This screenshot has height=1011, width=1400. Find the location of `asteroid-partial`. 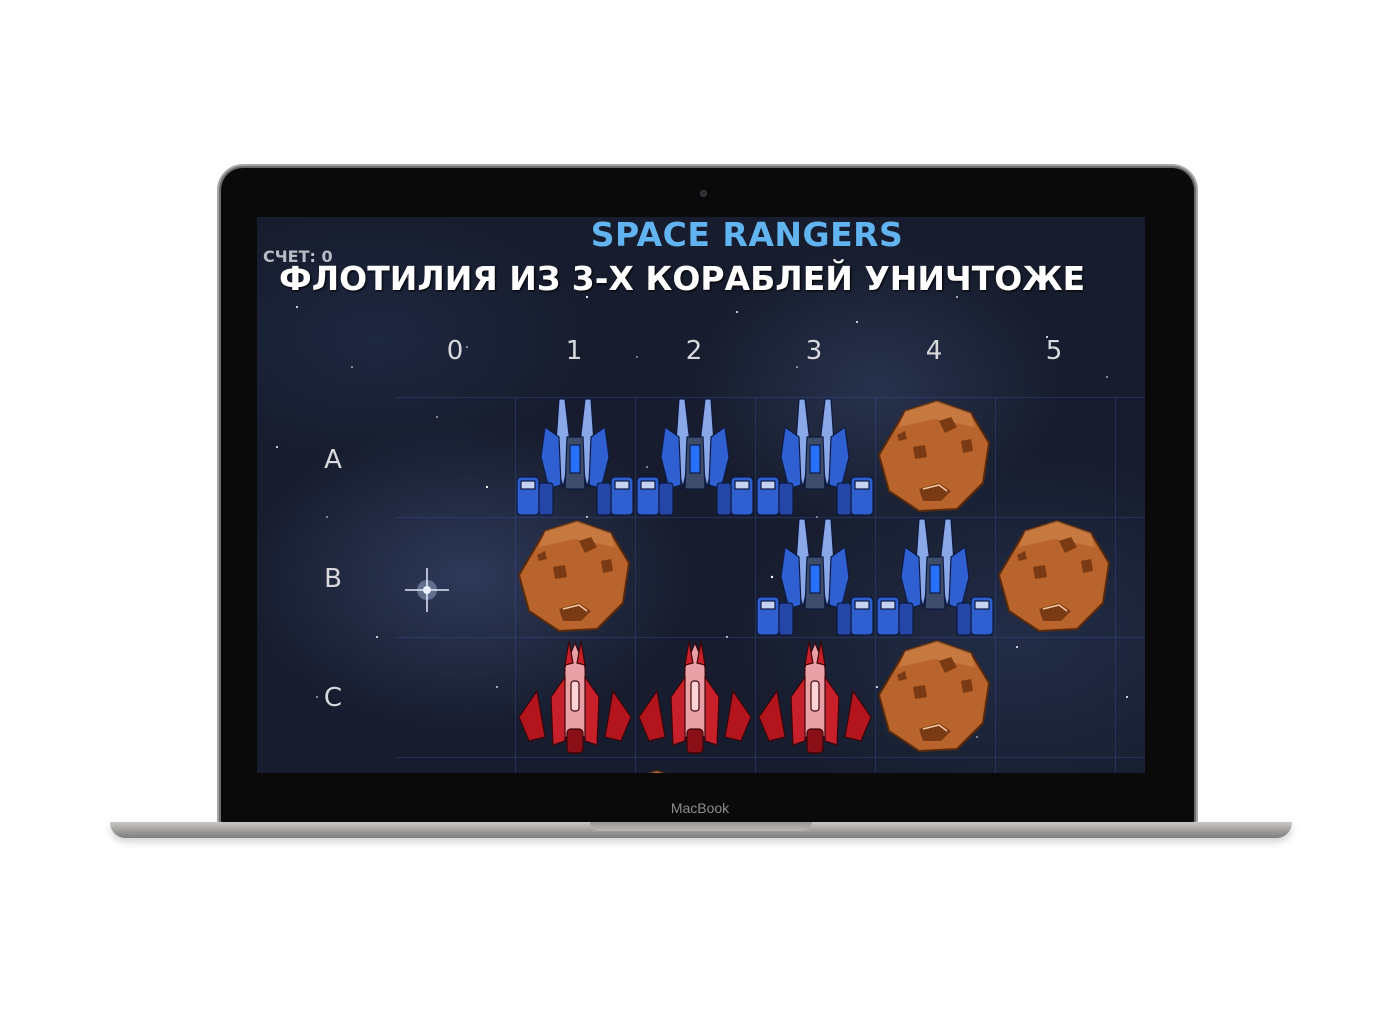

asteroid-partial is located at coordinates (655, 770).